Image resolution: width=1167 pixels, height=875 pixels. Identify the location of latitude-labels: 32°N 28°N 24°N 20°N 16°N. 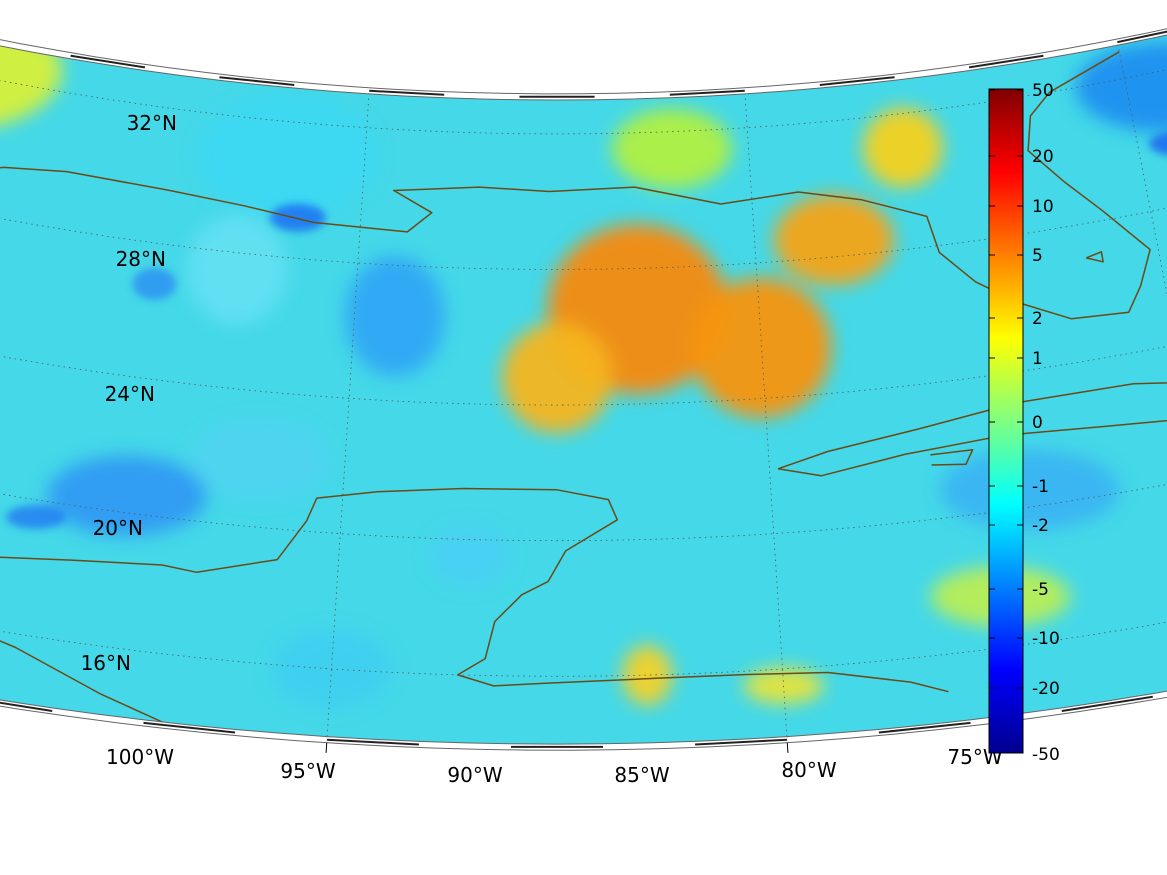
(129, 393).